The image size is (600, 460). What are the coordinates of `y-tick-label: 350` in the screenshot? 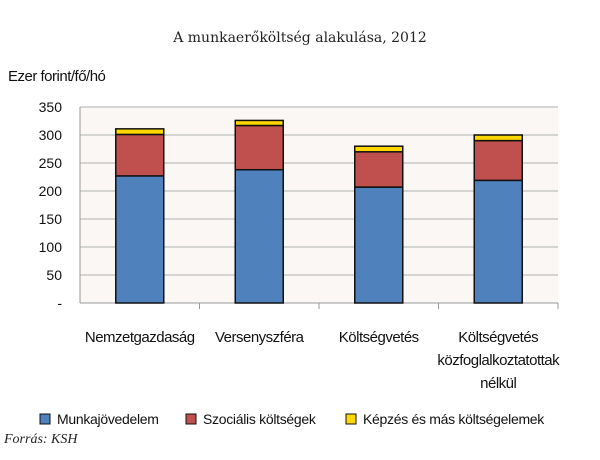 It's located at (51, 107).